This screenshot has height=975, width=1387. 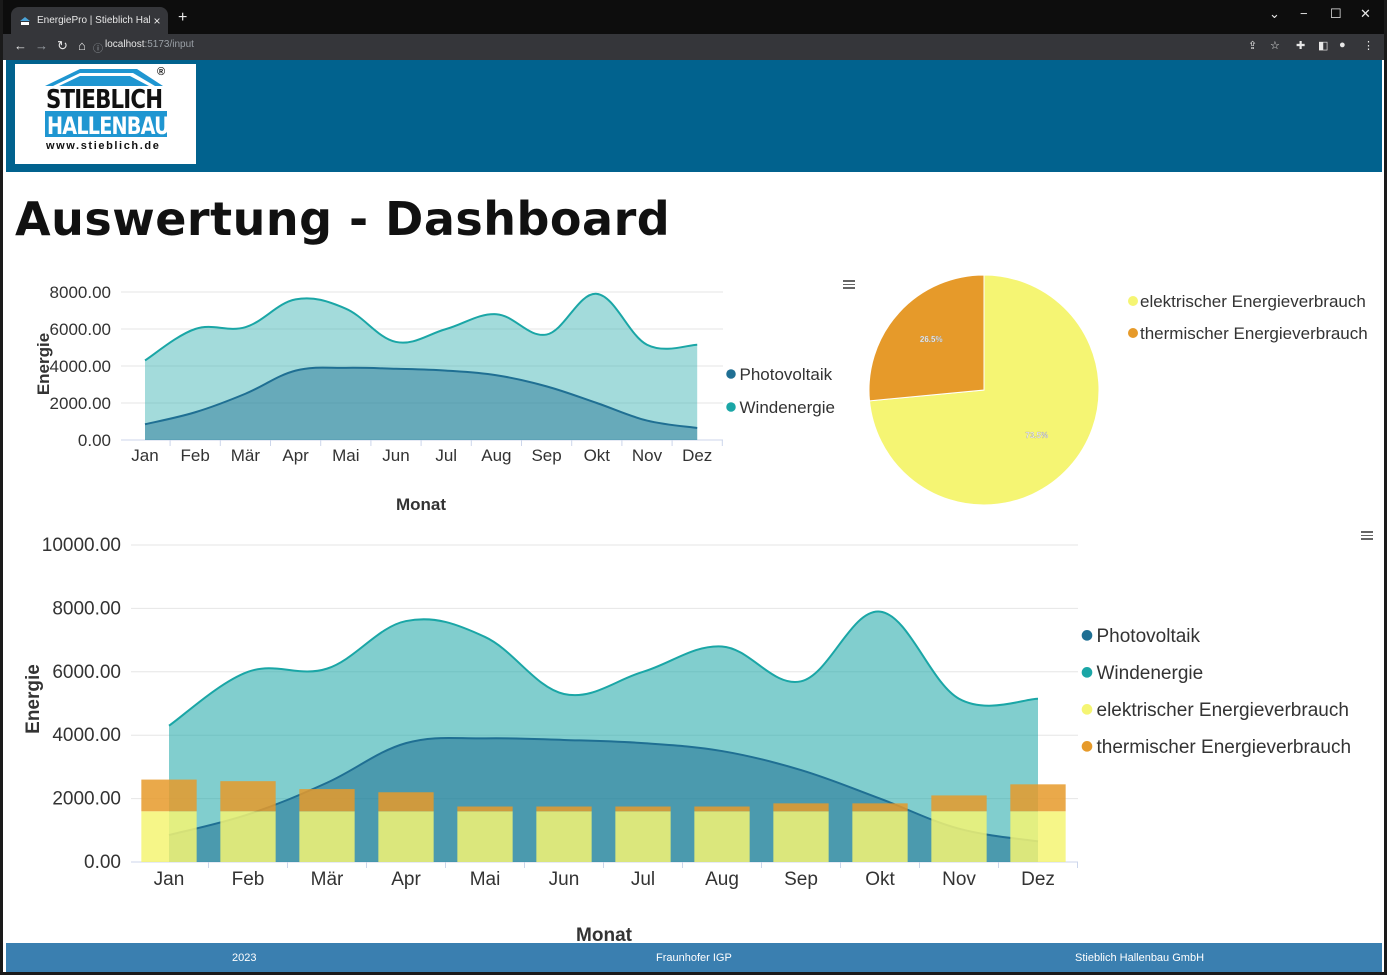 I want to click on area-windenergie, so click(x=421, y=366).